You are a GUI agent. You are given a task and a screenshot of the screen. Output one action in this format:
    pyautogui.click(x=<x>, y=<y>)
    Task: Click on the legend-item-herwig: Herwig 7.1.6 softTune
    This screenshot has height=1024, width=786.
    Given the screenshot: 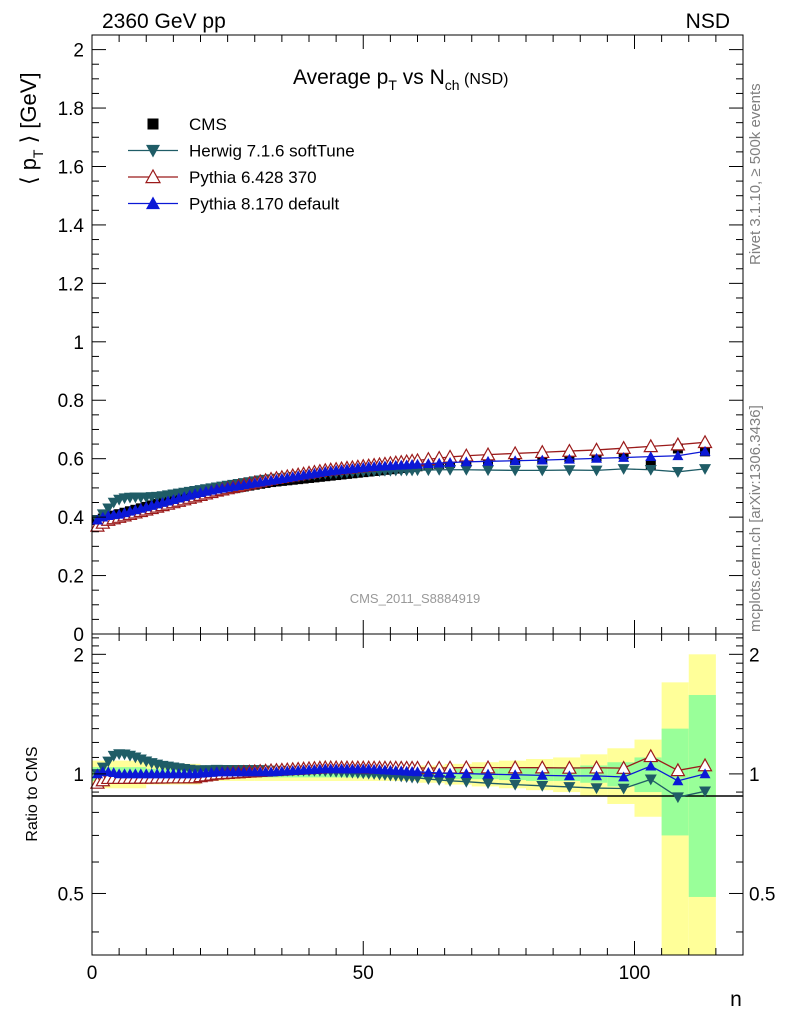 What is the action you would take?
    pyautogui.click(x=241, y=151)
    